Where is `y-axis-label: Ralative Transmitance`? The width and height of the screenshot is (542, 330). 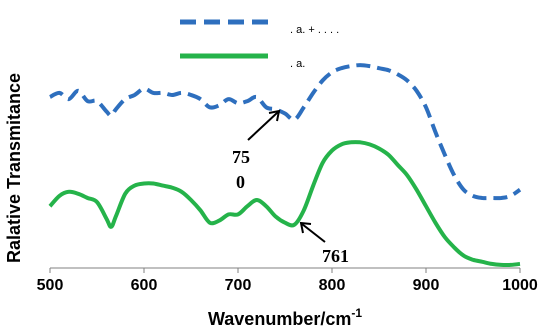
y-axis-label: Ralative Transmitance is located at coordinates (14, 168).